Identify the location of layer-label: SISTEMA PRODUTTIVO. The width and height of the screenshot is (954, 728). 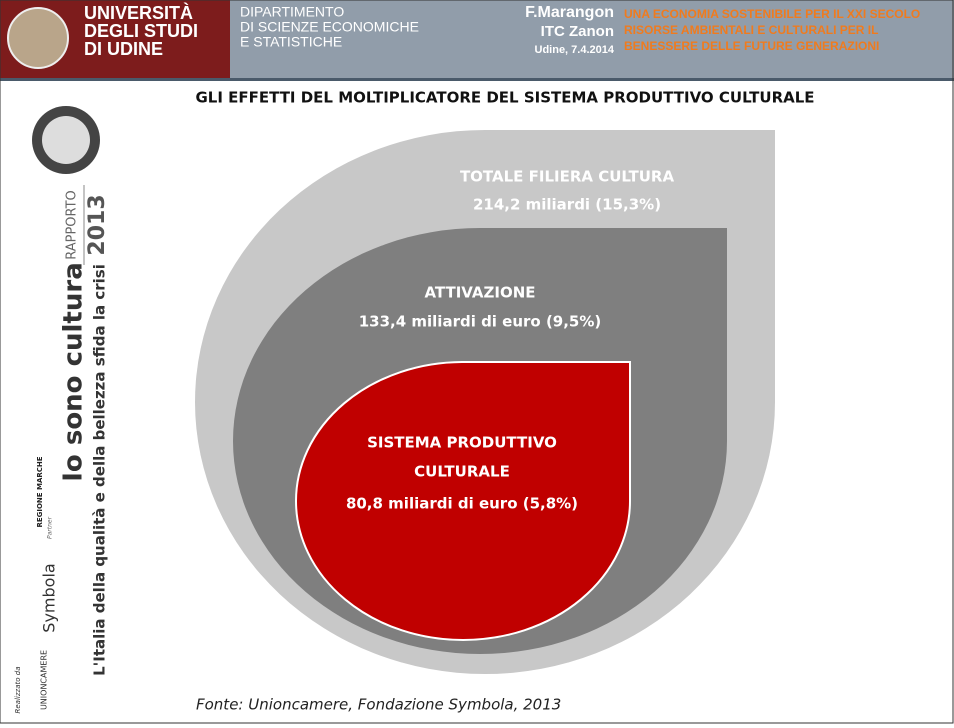
(462, 443).